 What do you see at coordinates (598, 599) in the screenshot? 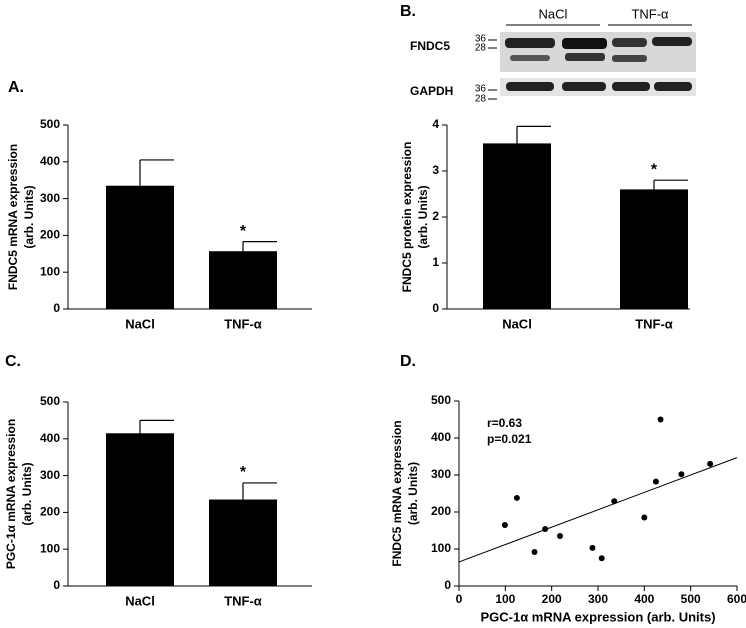
I see `x-tick-label: 300` at bounding box center [598, 599].